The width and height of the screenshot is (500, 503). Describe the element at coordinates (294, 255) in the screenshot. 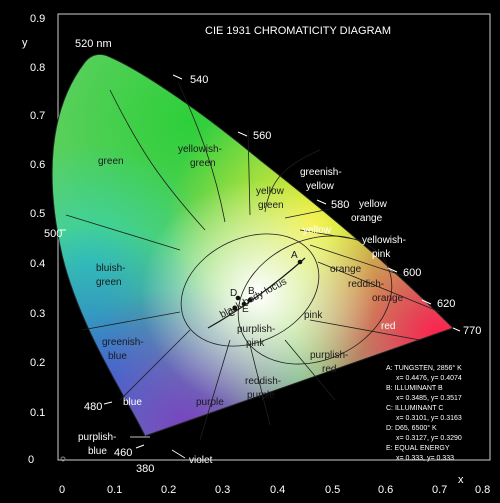

I see `point-a-label: A` at that location.